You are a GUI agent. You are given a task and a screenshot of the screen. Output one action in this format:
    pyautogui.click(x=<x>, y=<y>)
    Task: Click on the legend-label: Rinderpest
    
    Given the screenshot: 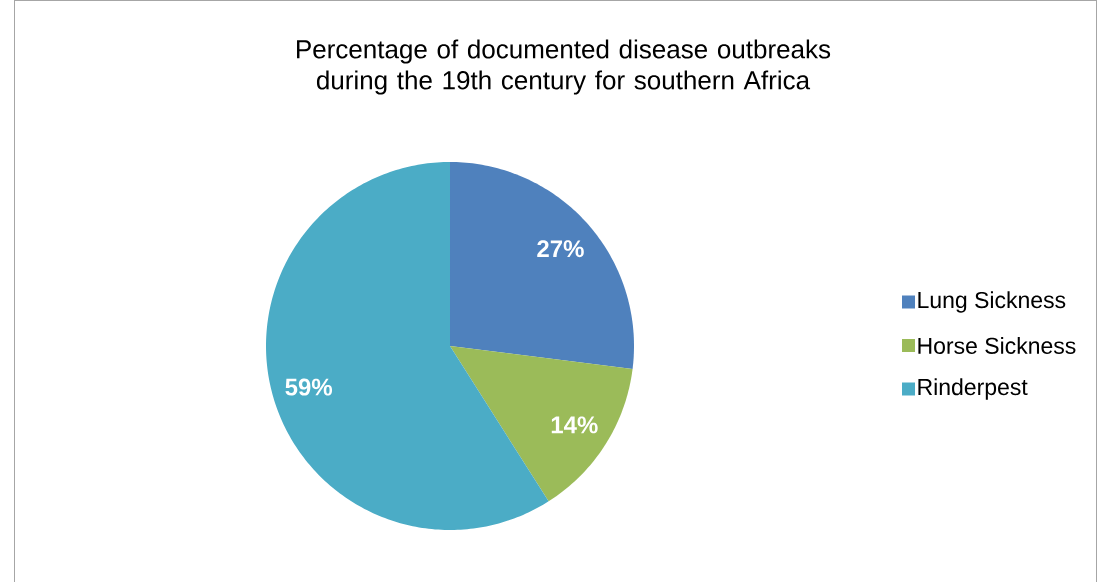 What is the action you would take?
    pyautogui.click(x=973, y=389)
    